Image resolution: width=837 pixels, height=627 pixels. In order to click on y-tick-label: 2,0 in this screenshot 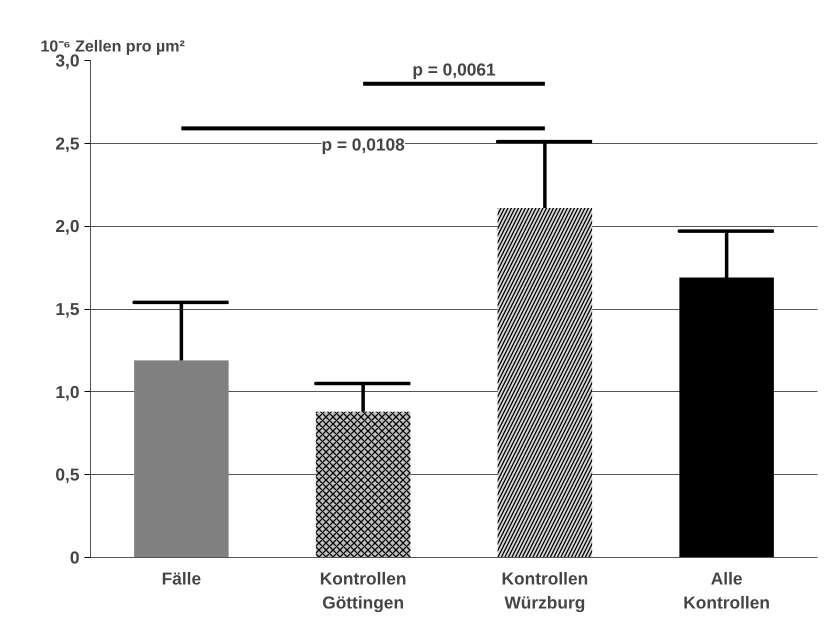, I will do `click(67, 226)`.